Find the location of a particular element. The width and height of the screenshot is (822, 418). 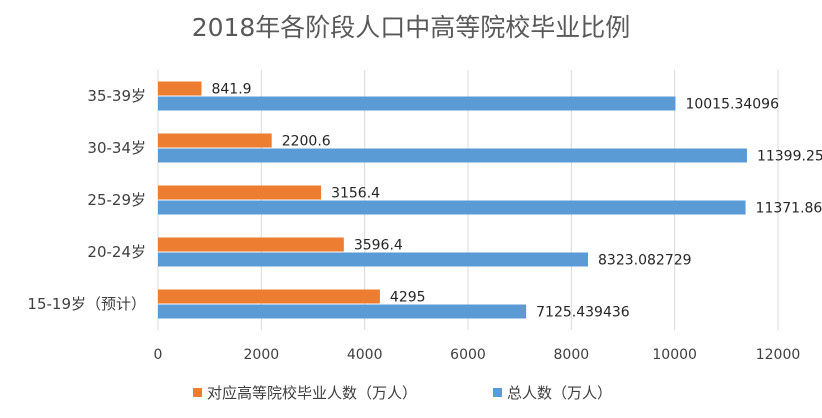

legend-swatch-total is located at coordinates (497, 392).